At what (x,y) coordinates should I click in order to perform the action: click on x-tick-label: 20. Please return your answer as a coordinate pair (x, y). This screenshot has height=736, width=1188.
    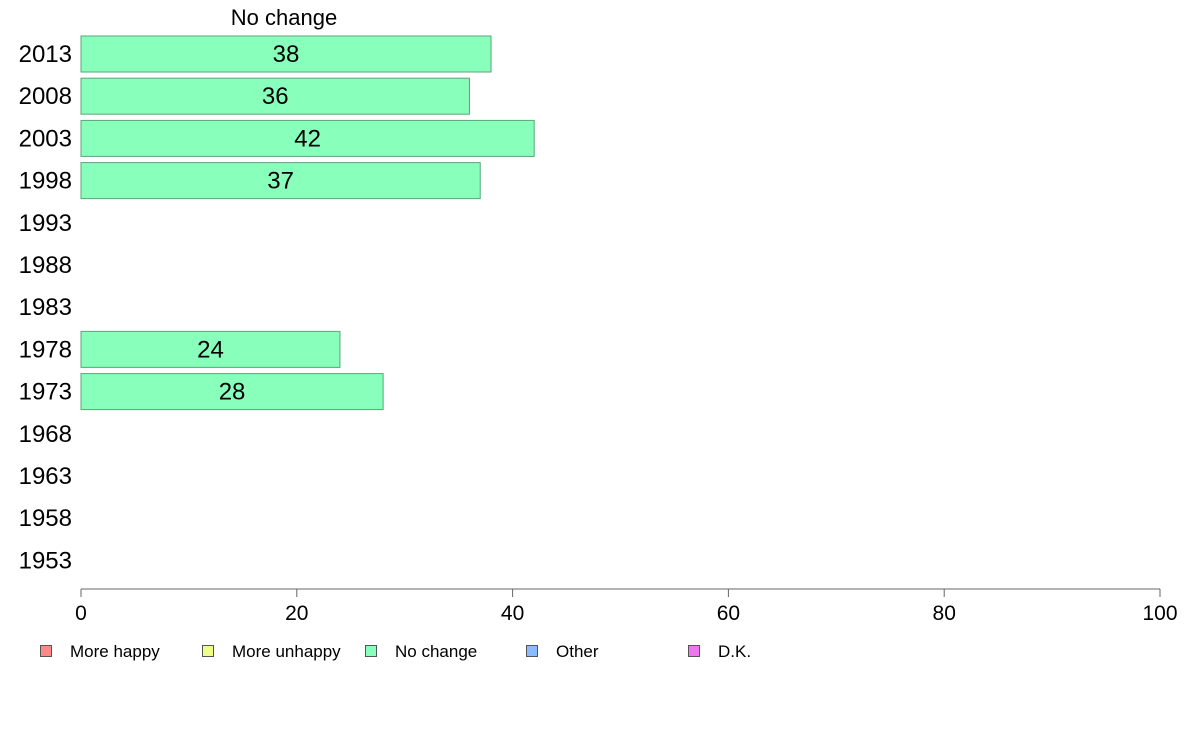
    Looking at the image, I should click on (296, 613).